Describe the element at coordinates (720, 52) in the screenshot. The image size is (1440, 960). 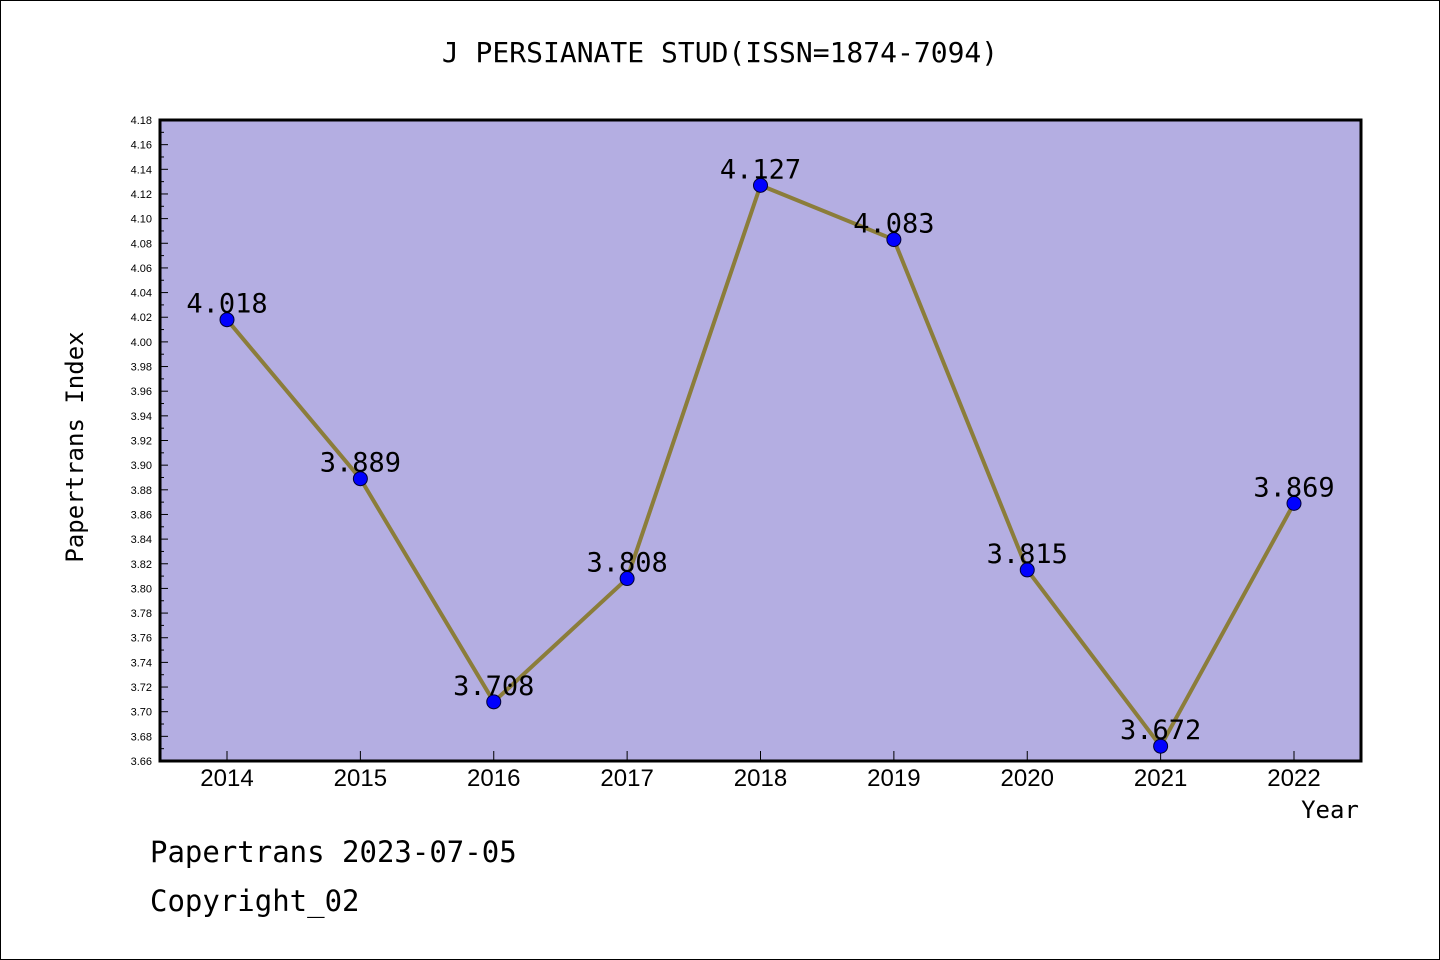
I see `chart-title: J PERSIANATE STUD(ISSN=1874-7094)` at that location.